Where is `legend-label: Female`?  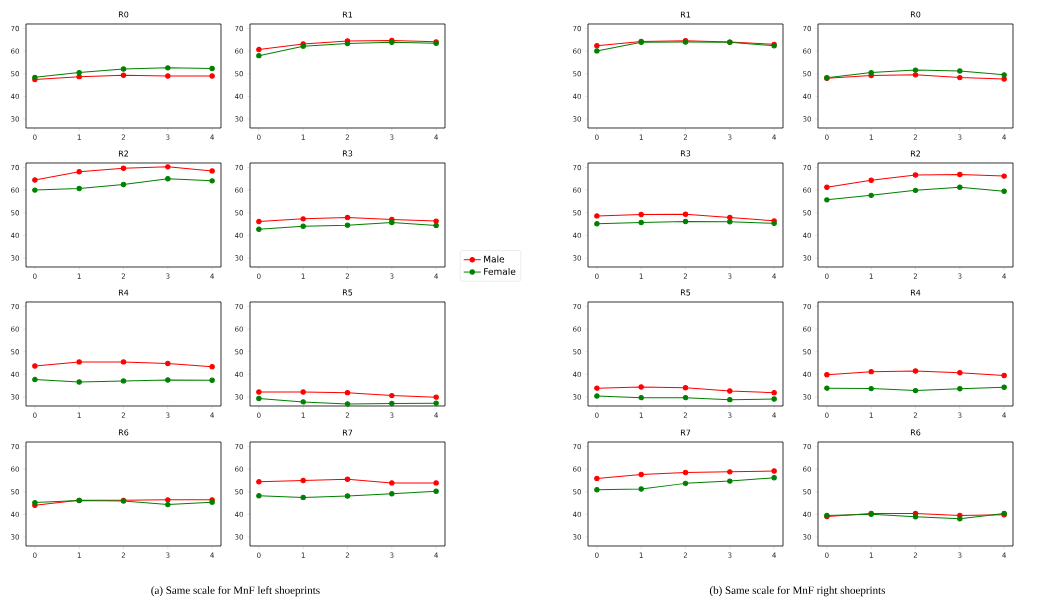
legend-label: Female is located at coordinates (500, 271).